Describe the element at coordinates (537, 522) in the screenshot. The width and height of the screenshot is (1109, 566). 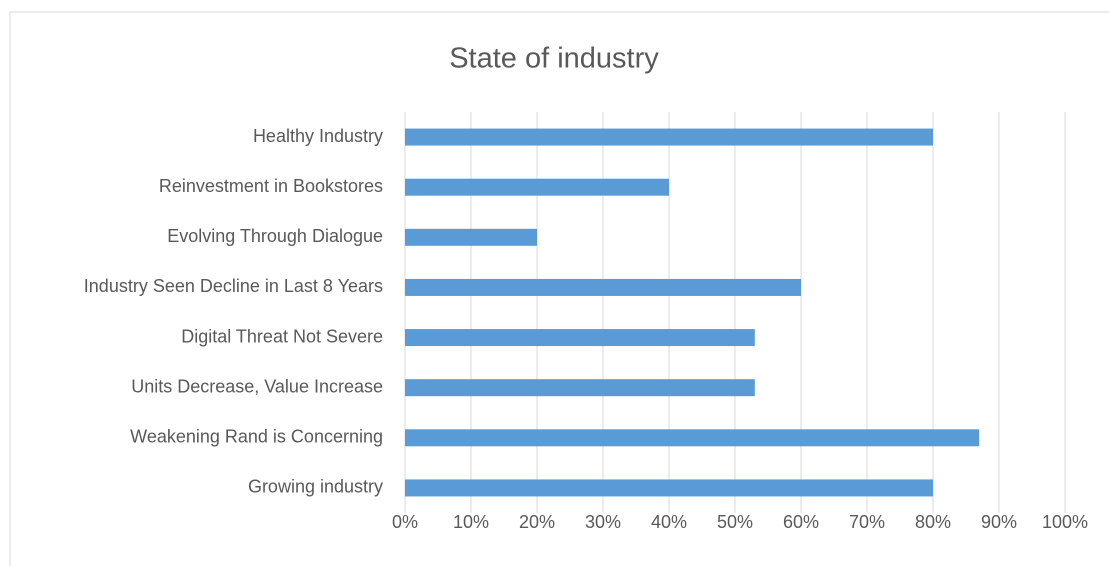
I see `x-tick-label: 20%` at that location.